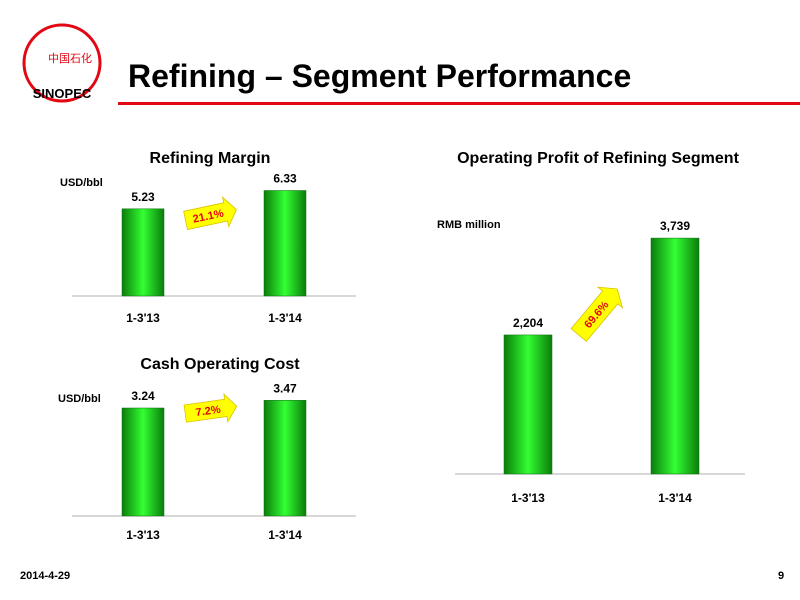  Describe the element at coordinates (528, 323) in the screenshot. I see `data-label: 2,204` at that location.